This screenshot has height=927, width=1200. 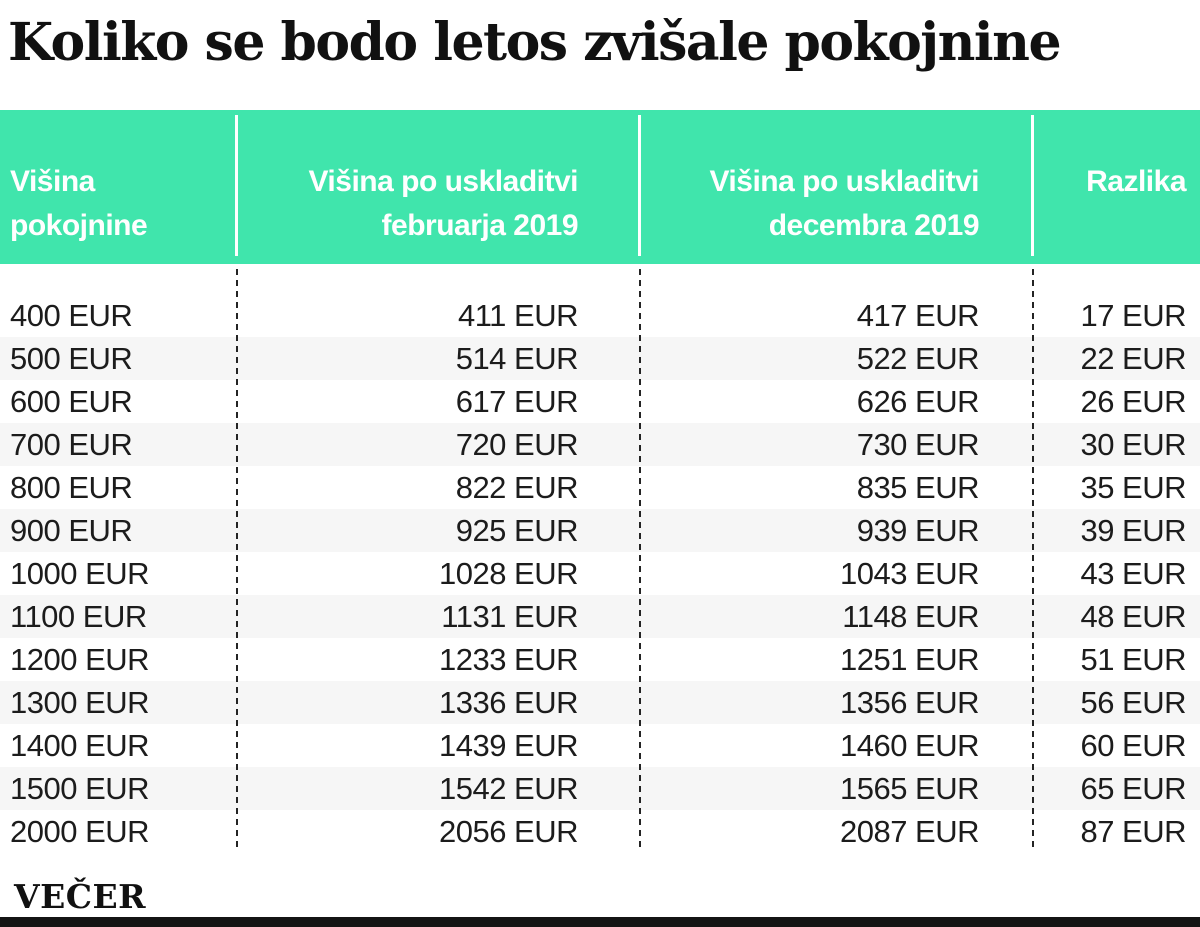 What do you see at coordinates (600, 358) in the screenshot?
I see `table-row: 500 EUR 514 EUR 522 EUR 22 EUR` at bounding box center [600, 358].